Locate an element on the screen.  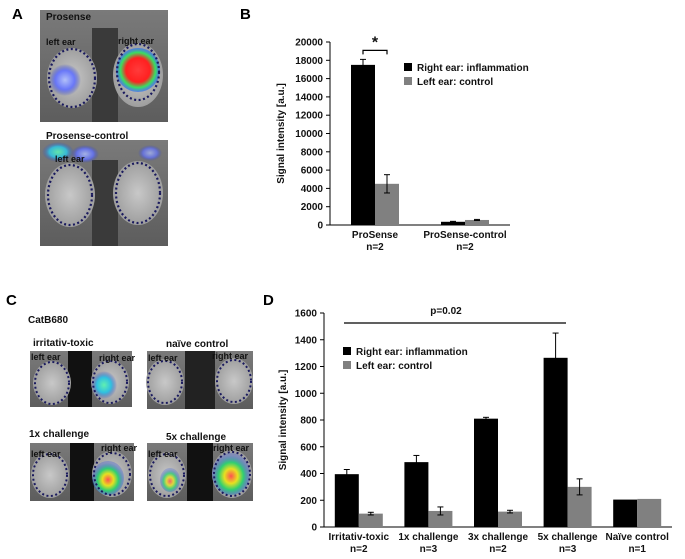
panel-c-br-right-ear: right ear is located at coordinates (231, 448).